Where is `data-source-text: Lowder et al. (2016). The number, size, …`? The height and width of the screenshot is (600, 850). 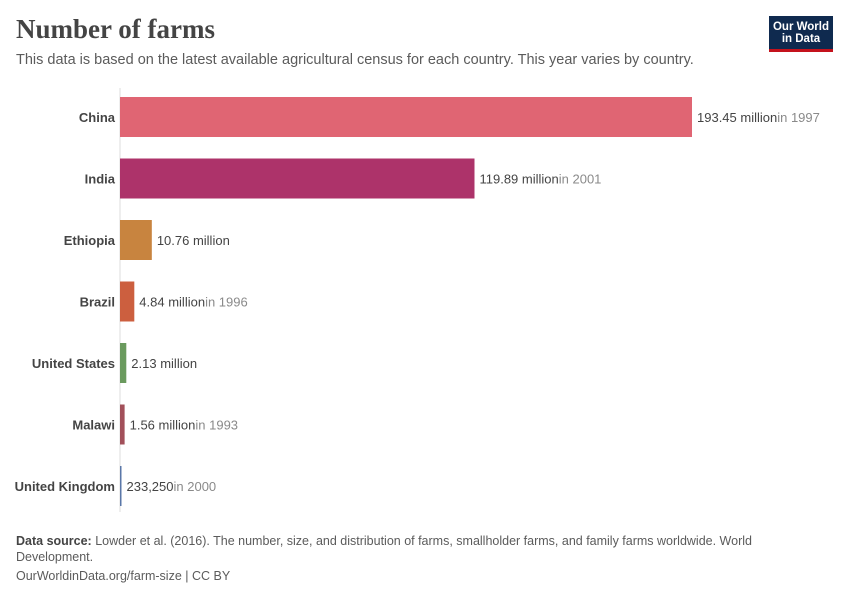 data-source-text: Lowder et al. (2016). The number, size, … is located at coordinates (384, 549).